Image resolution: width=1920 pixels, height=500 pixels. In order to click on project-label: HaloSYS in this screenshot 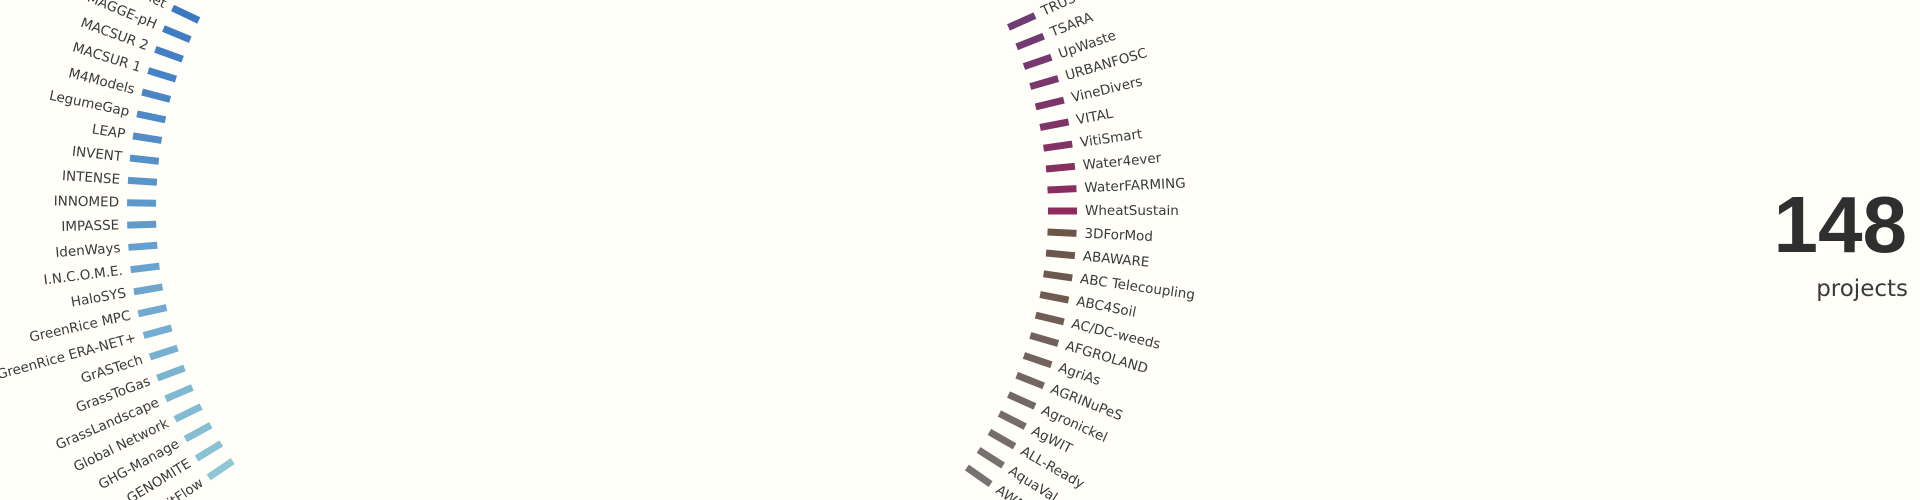, I will do `click(99, 297)`.